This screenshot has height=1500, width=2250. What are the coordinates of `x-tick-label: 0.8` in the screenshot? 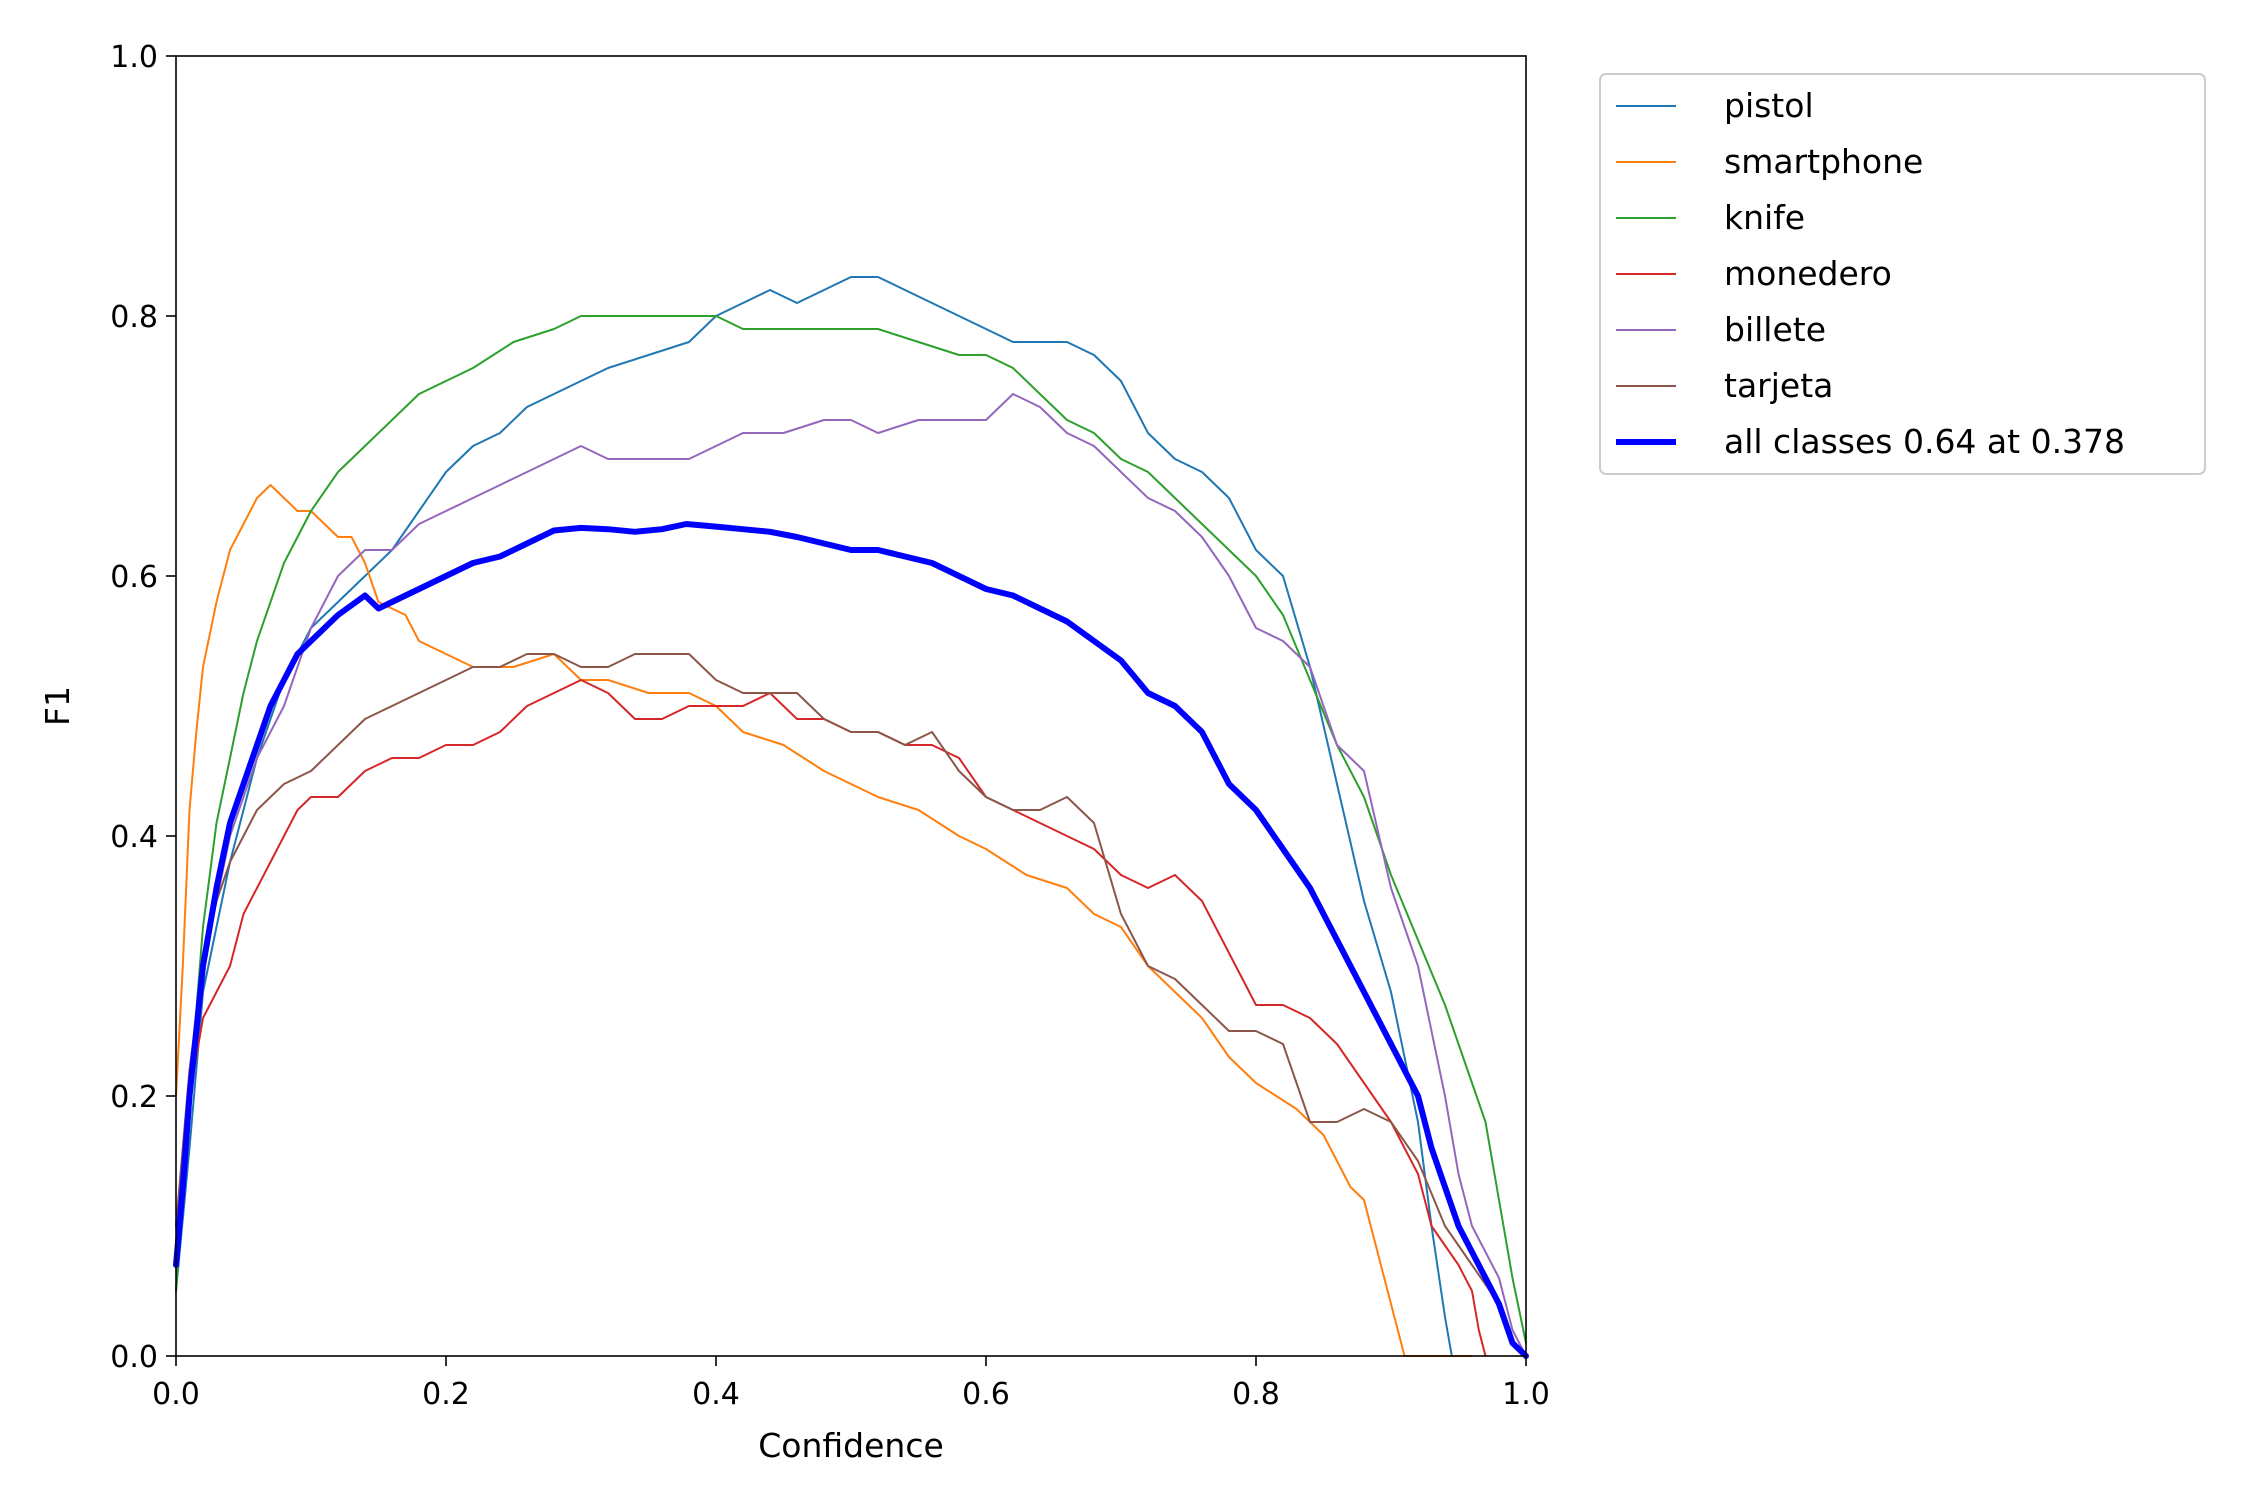 It's located at (1256, 1394).